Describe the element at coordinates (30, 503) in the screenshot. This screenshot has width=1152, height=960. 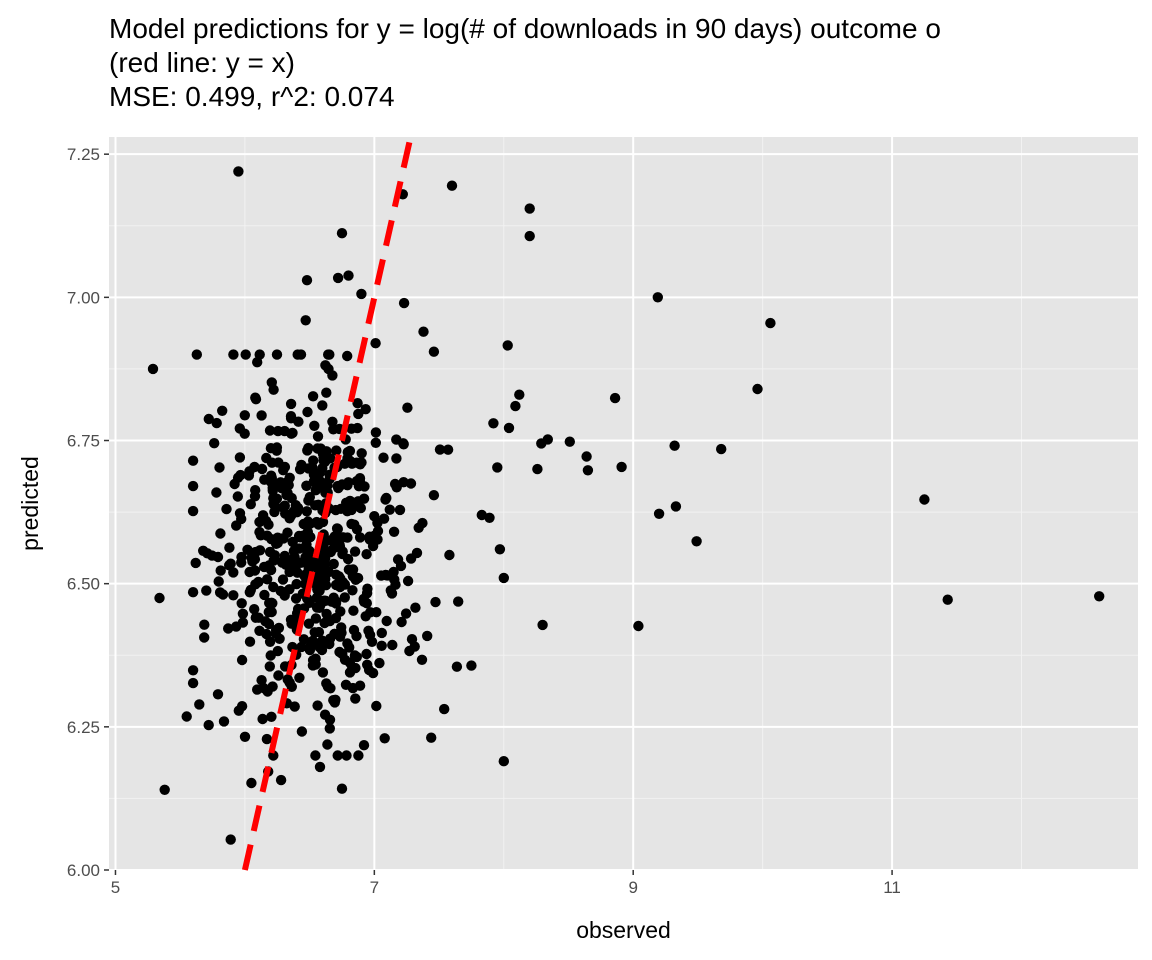
I see `y-axis-title: predicted` at that location.